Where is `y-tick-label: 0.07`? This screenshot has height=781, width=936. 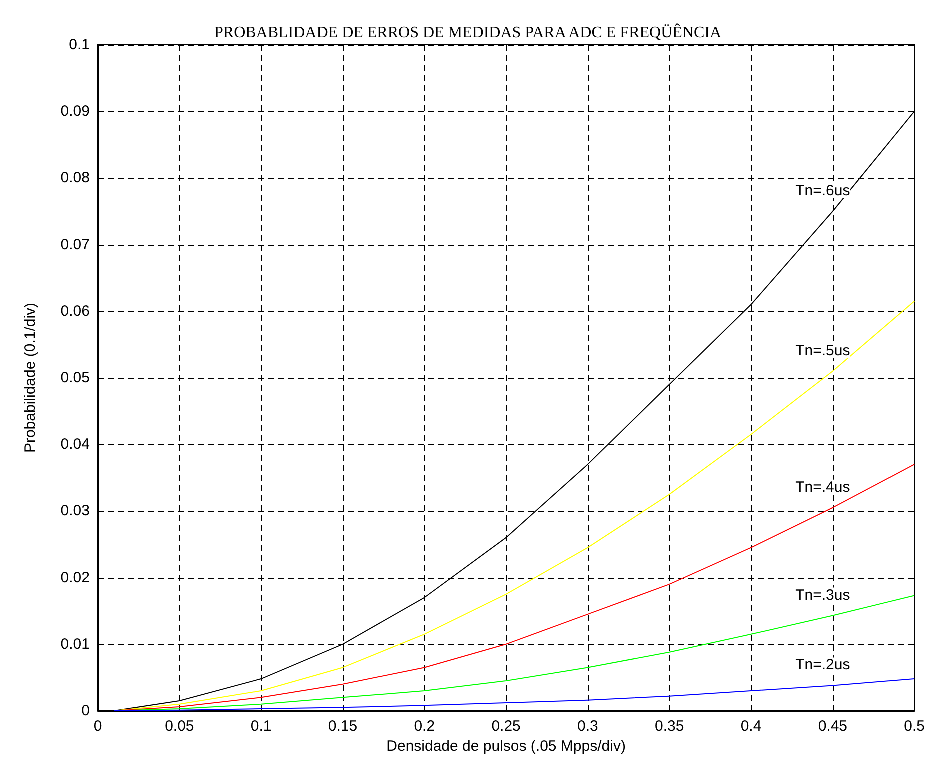
y-tick-label: 0.07 is located at coordinates (75, 245).